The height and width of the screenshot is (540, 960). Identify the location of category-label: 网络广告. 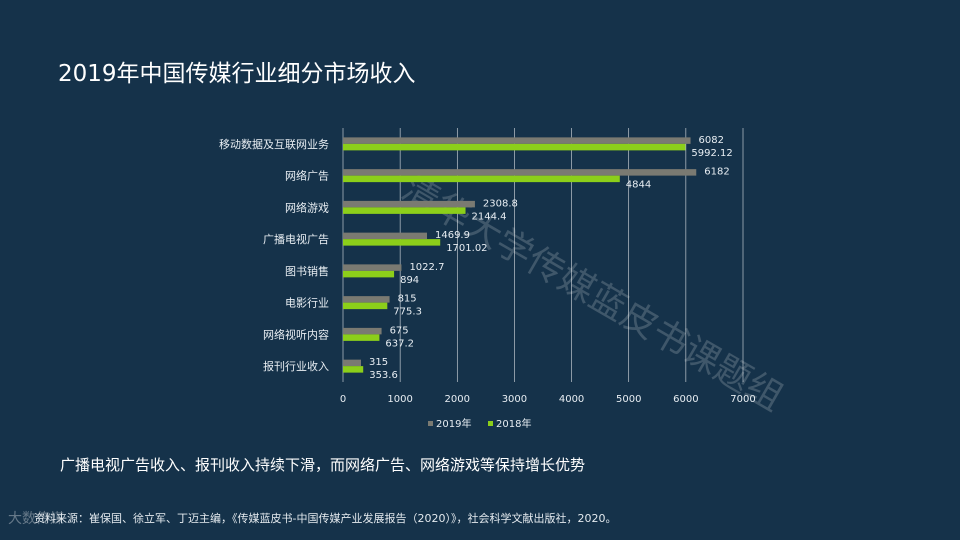
(307, 176).